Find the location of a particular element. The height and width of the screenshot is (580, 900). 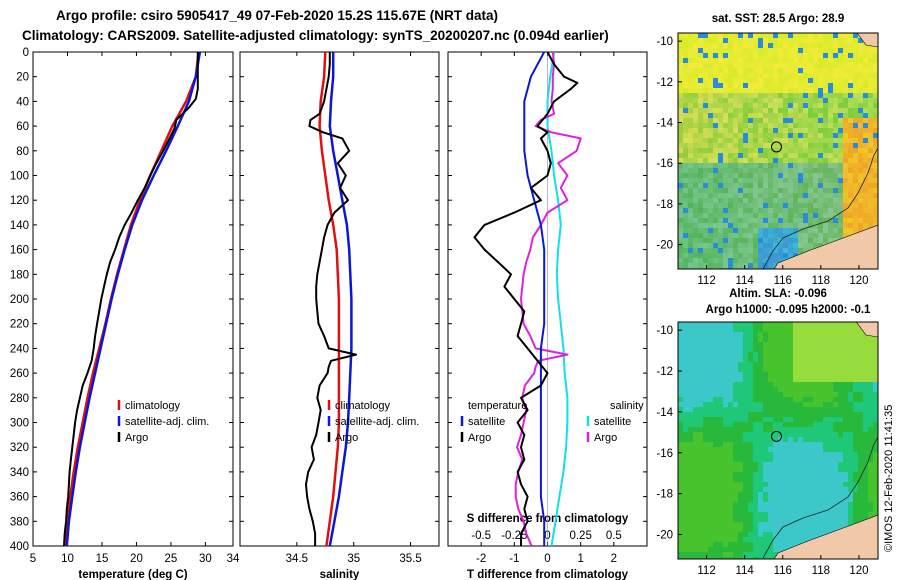

x-tick-label: 25 is located at coordinates (171, 559).